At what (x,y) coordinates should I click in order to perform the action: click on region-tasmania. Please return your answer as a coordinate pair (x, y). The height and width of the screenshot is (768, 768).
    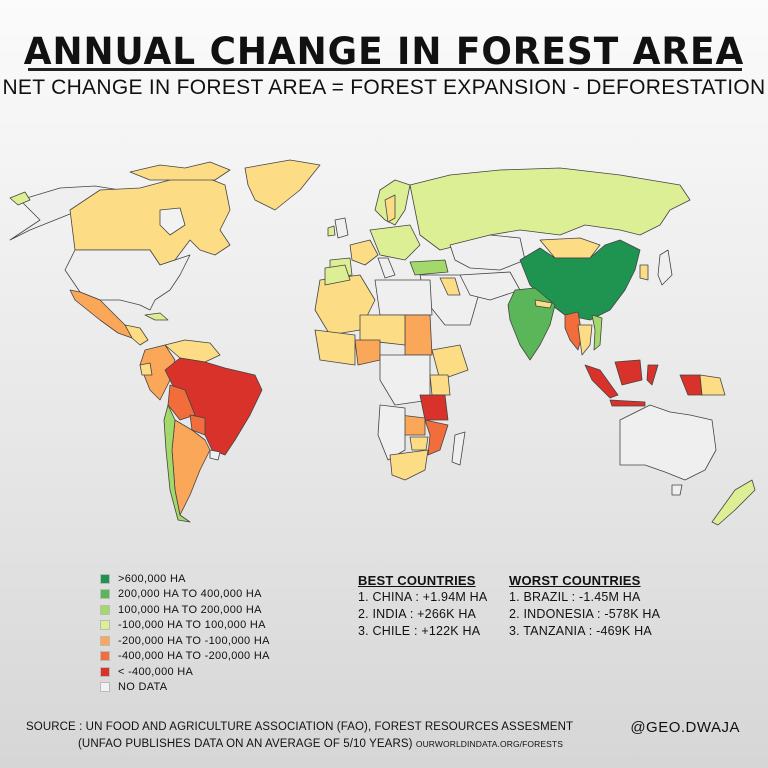
    Looking at the image, I should click on (677, 490).